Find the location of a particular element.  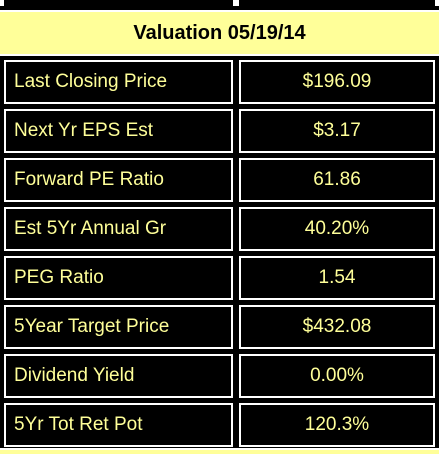

table-row: Dividend Yield 0.00% is located at coordinates (219, 376).